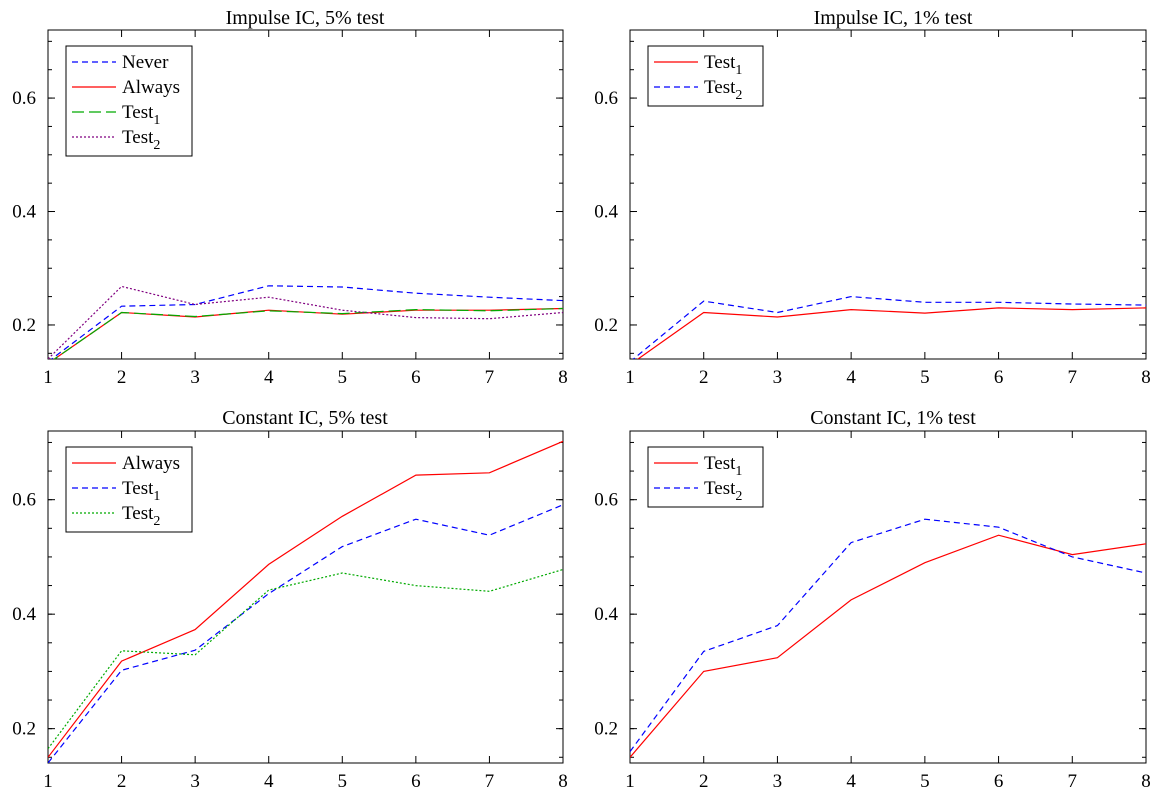  I want to click on chart-title: Constant IC, 5% test, so click(305, 418).